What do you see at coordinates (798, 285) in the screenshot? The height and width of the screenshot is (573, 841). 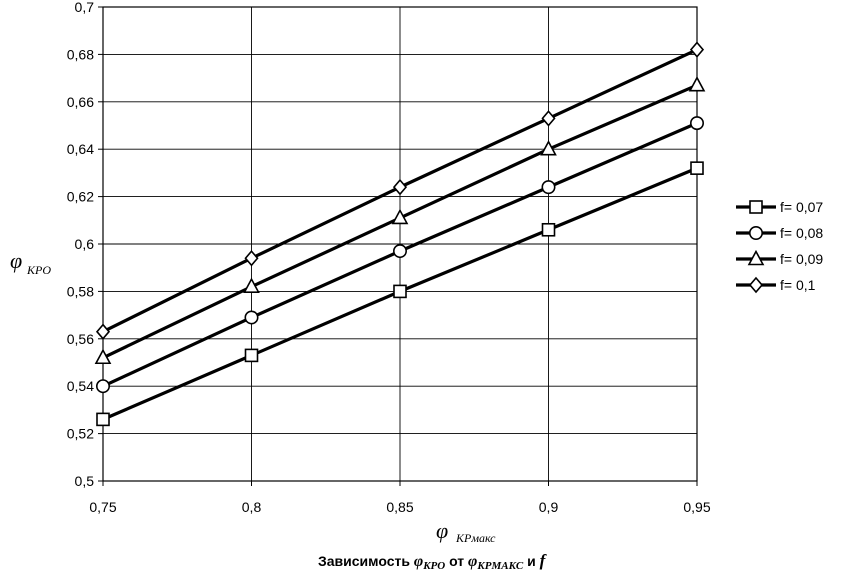 I see `legend-label: f= 0,1` at bounding box center [798, 285].